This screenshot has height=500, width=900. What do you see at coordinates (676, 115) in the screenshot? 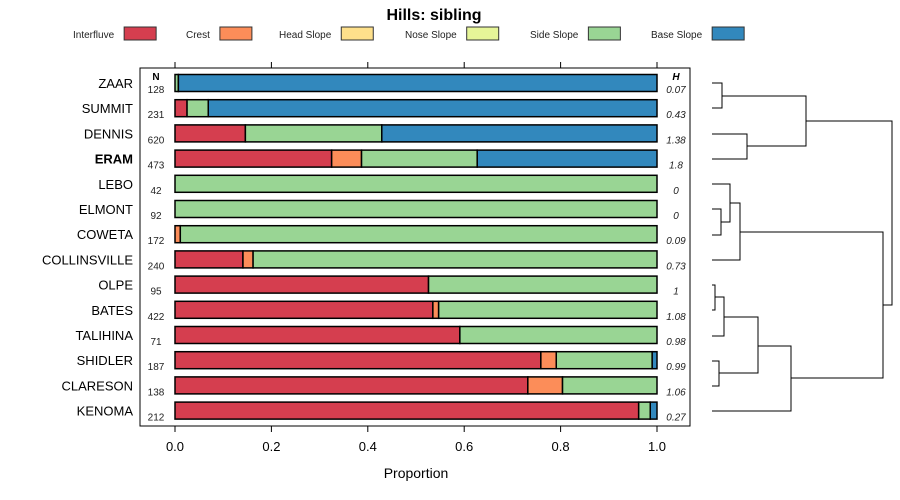
I see `h-value: 0.43` at bounding box center [676, 115].